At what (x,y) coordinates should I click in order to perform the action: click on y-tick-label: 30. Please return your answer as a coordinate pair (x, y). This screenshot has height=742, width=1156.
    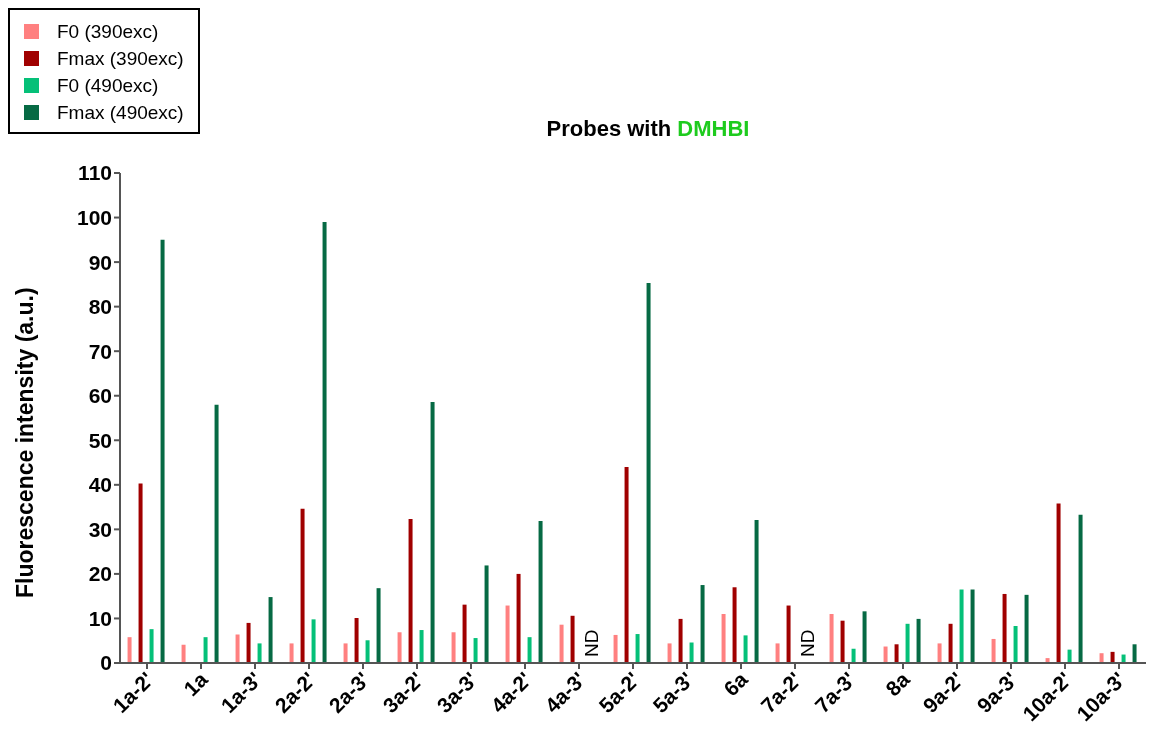
    Looking at the image, I should click on (100, 529).